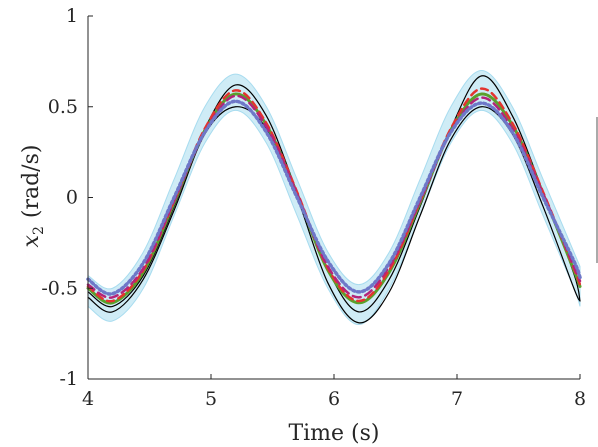  I want to click on y-tick-label: 0.5, so click(63, 107).